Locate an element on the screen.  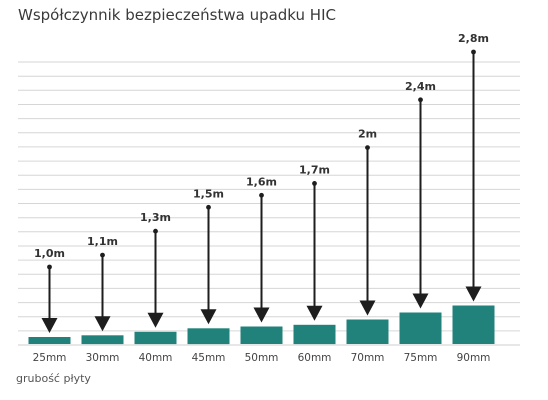
x-tick-90mm: 90mm is located at coordinates (474, 358).